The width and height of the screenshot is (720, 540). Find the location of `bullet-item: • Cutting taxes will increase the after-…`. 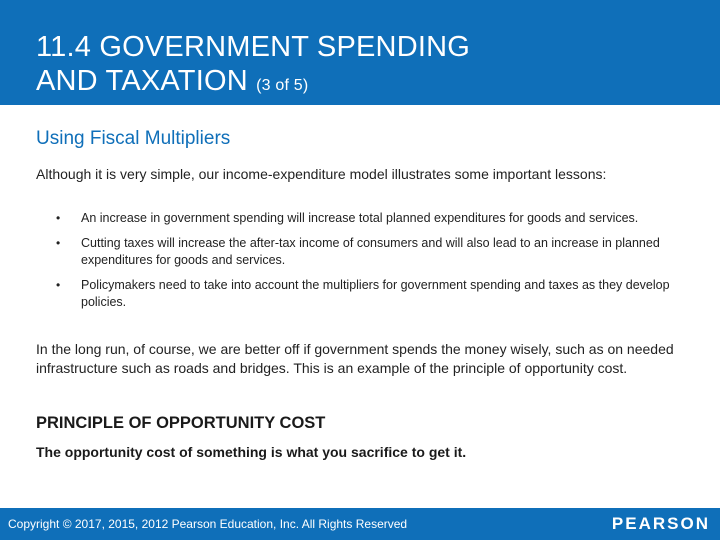

bullet-item: • Cutting taxes will increase the after-… is located at coordinates (371, 252).